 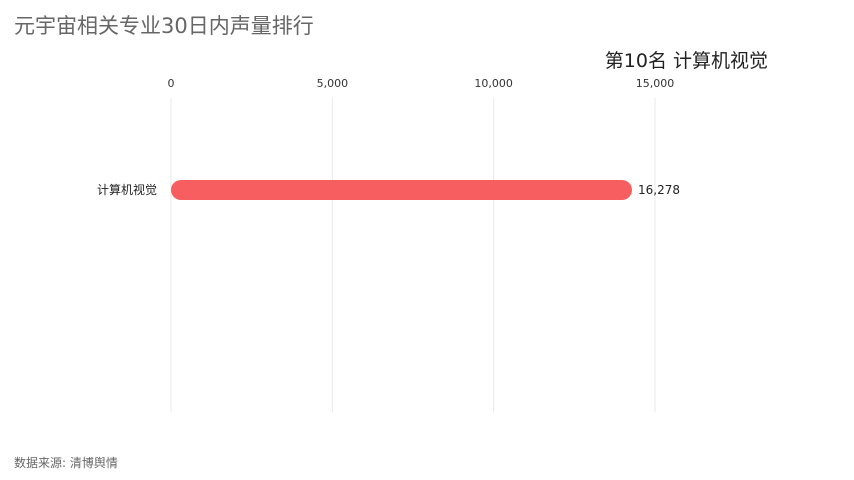 What do you see at coordinates (493, 83) in the screenshot?
I see `x-tick-label: 10,000` at bounding box center [493, 83].